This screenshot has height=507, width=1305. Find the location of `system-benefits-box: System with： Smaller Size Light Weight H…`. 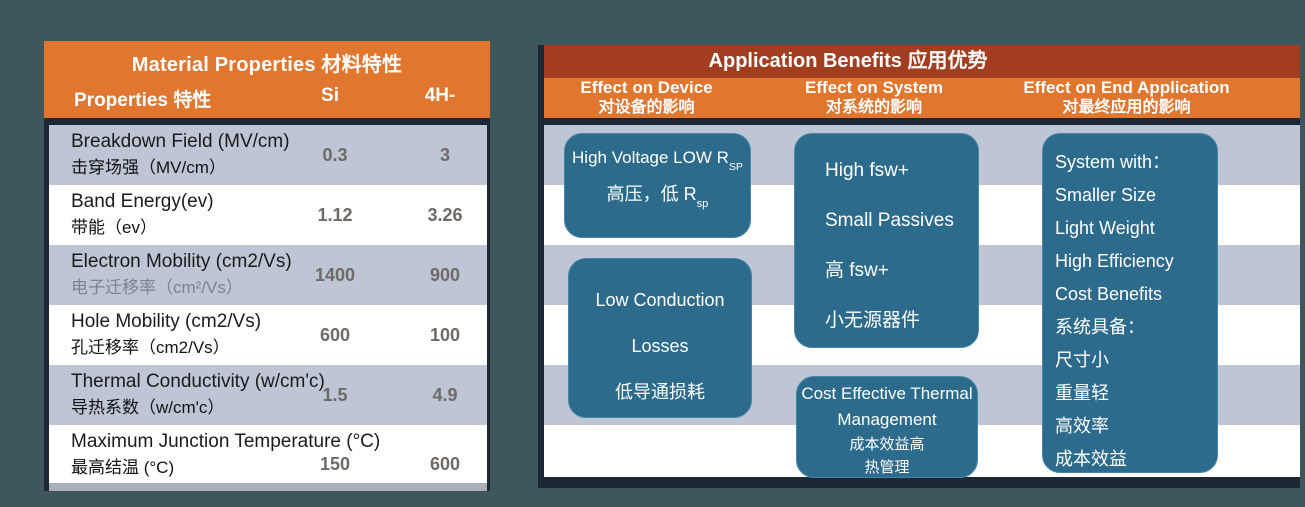

system-benefits-box: System with： Smaller Size Light Weight H… is located at coordinates (1130, 303).